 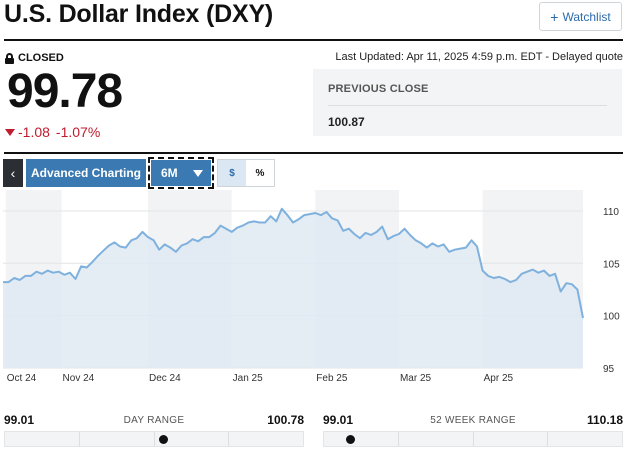 What do you see at coordinates (232, 173) in the screenshot?
I see `toggle-dollar: $` at bounding box center [232, 173].